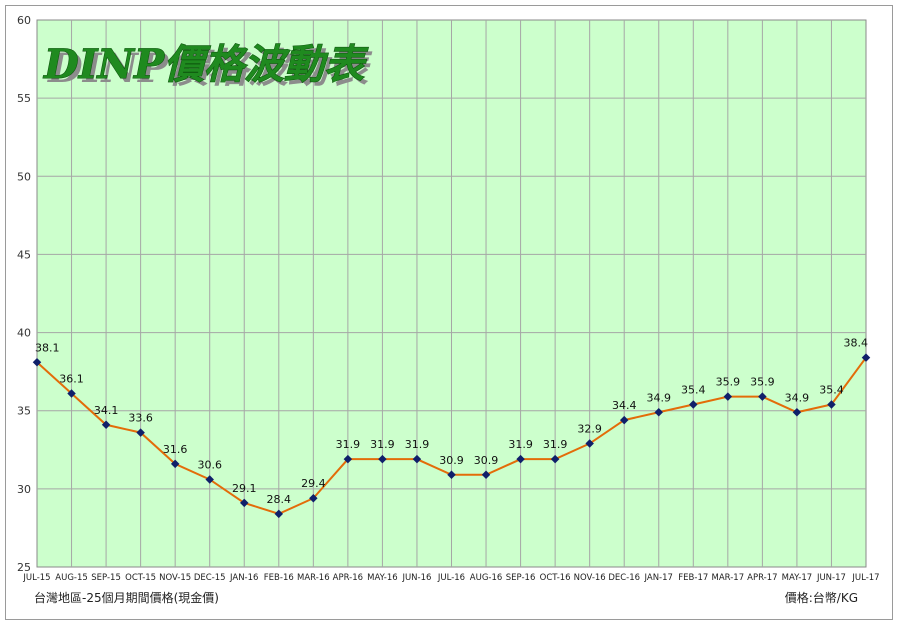 This screenshot has width=900, height=627. I want to click on data-label: 31.6, so click(175, 449).